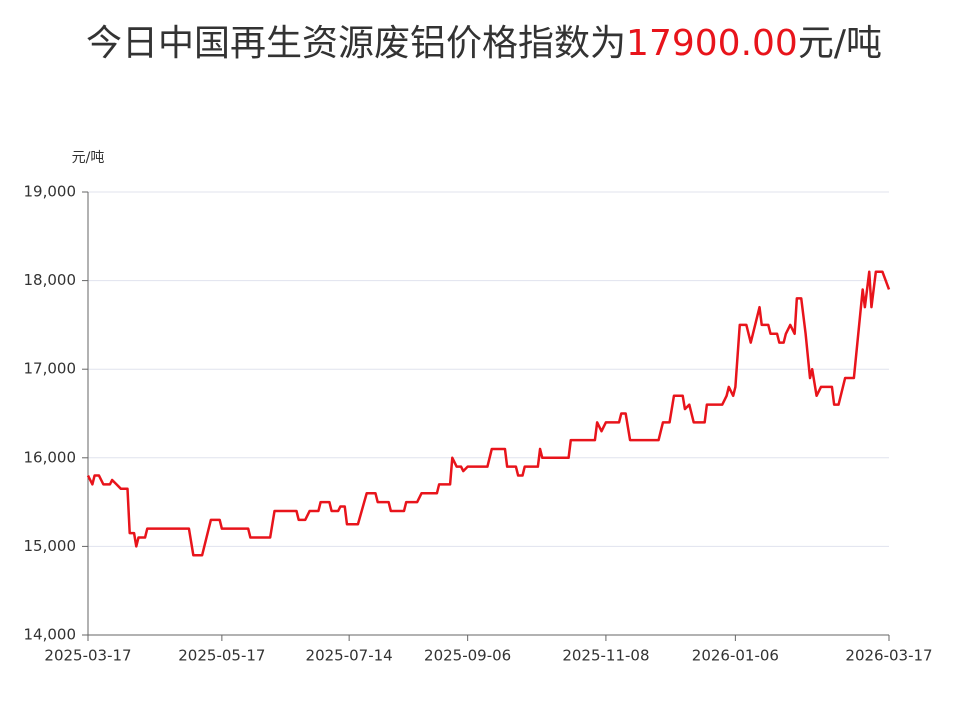  What do you see at coordinates (735, 656) in the screenshot?
I see `x-tick-label: 2026-01-06` at bounding box center [735, 656].